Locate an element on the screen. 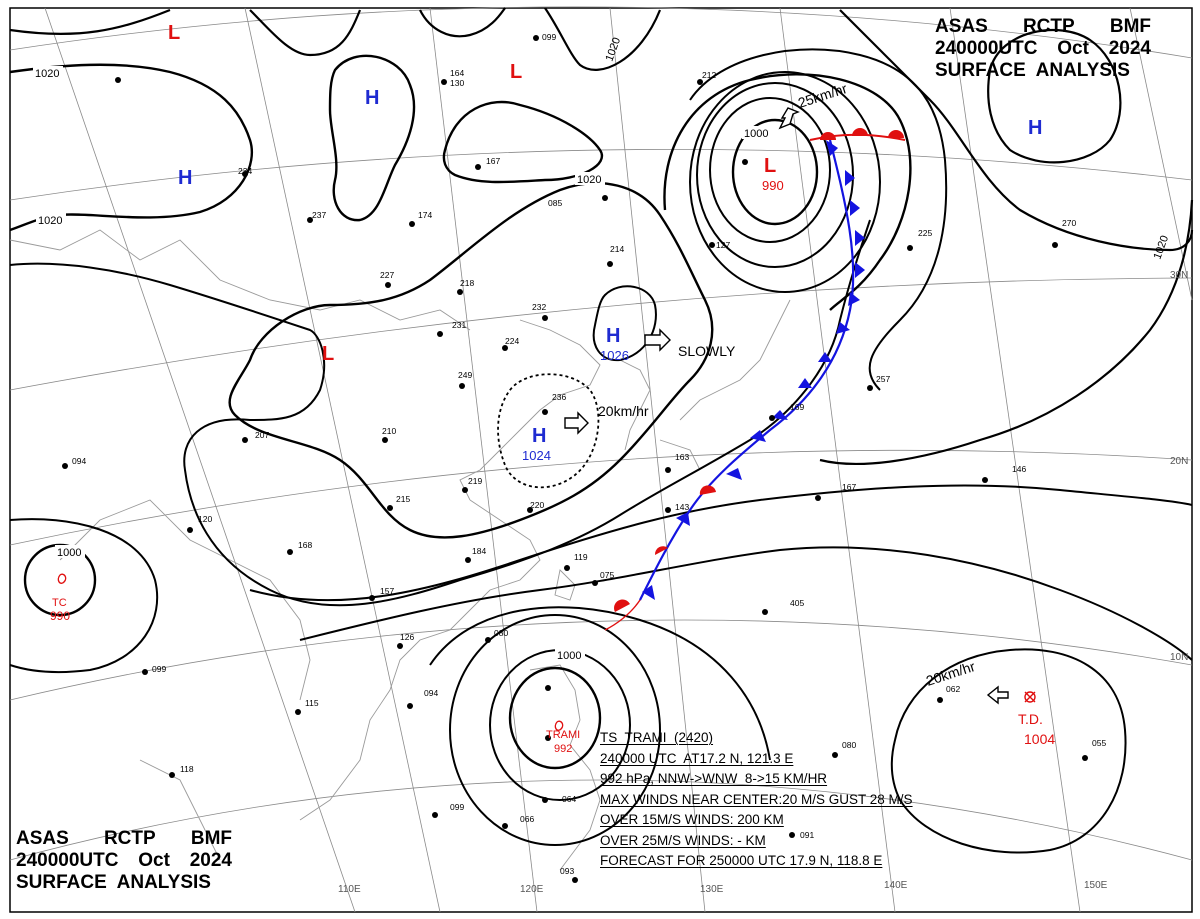 This screenshot has height=919, width=1200. station-value: 146 is located at coordinates (1019, 469).